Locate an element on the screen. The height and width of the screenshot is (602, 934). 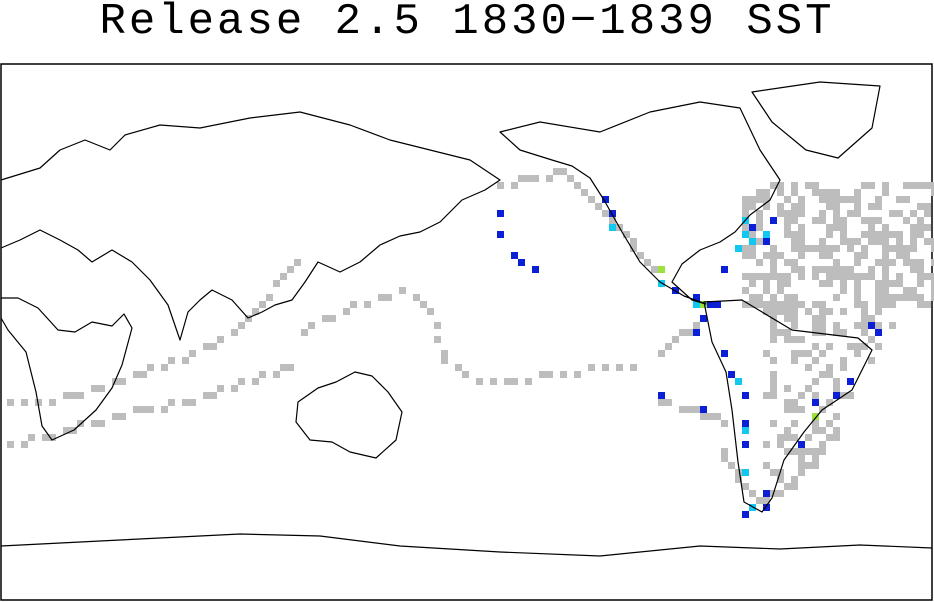
greenland-coast is located at coordinates (816, 120).